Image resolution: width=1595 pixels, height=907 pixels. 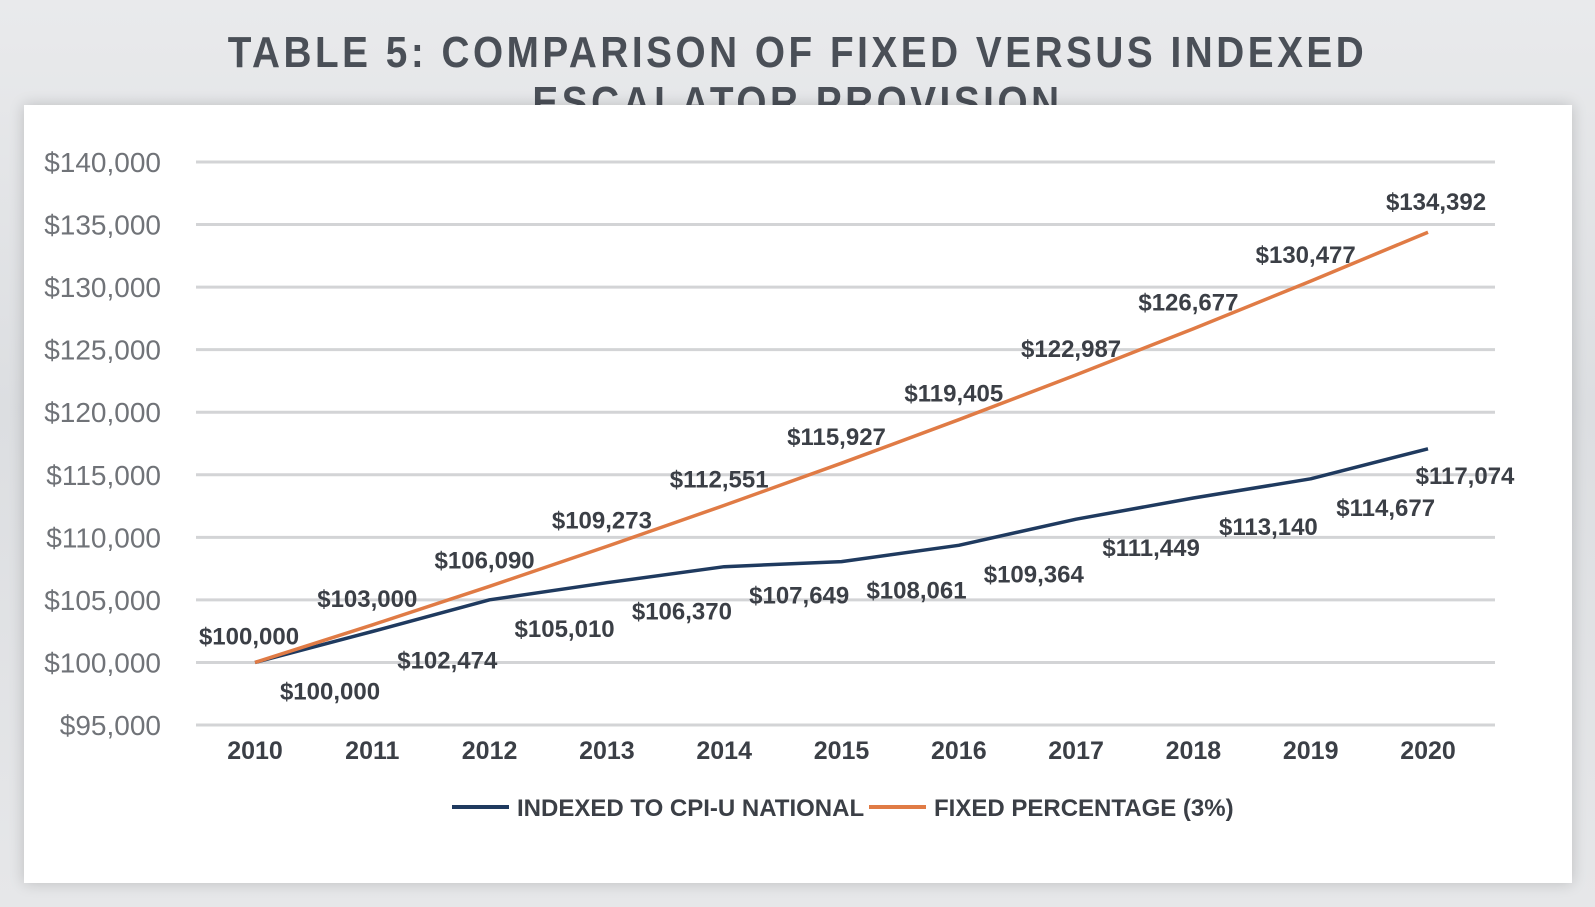 I want to click on y-tick-label: $140,000, so click(x=102, y=162).